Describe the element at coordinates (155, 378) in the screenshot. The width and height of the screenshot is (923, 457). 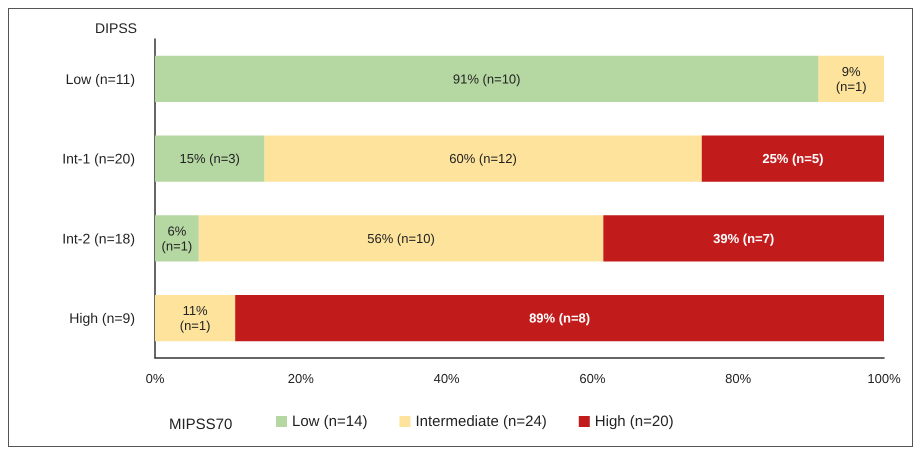
I see `x-tick-label: 0%` at that location.